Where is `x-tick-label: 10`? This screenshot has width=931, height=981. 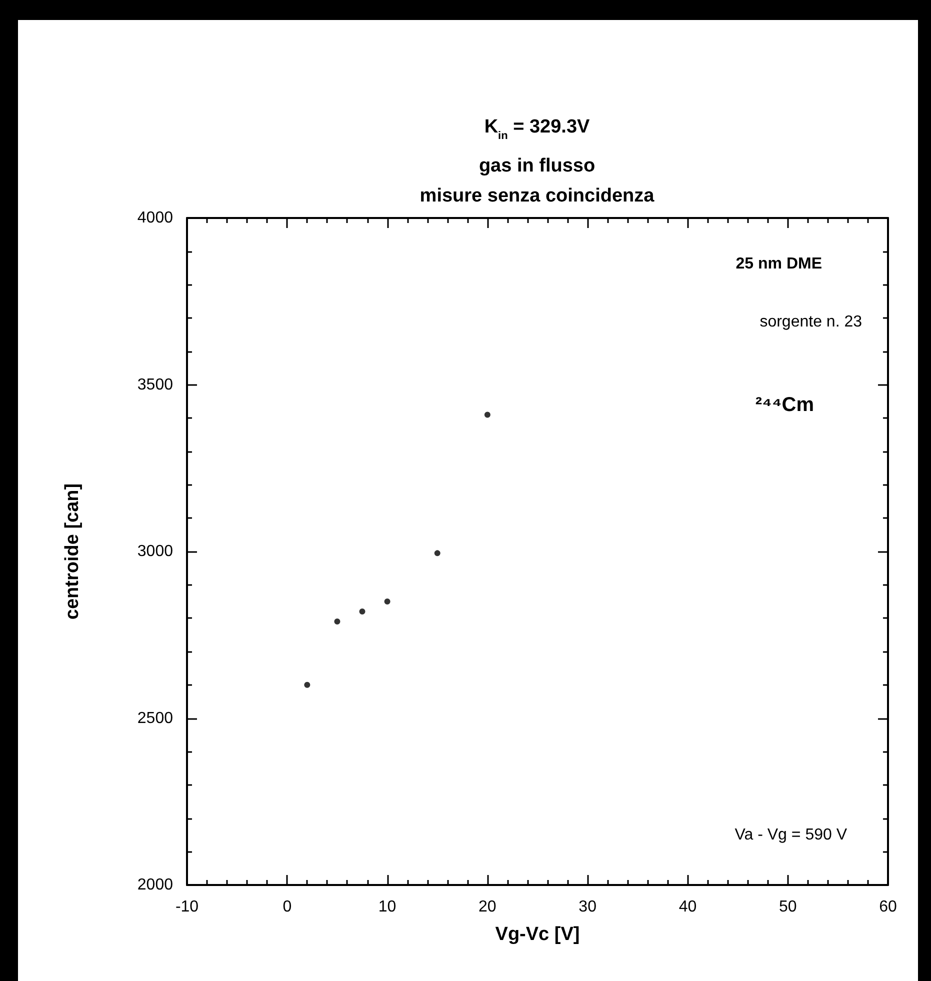
x-tick-label: 10 is located at coordinates (387, 907).